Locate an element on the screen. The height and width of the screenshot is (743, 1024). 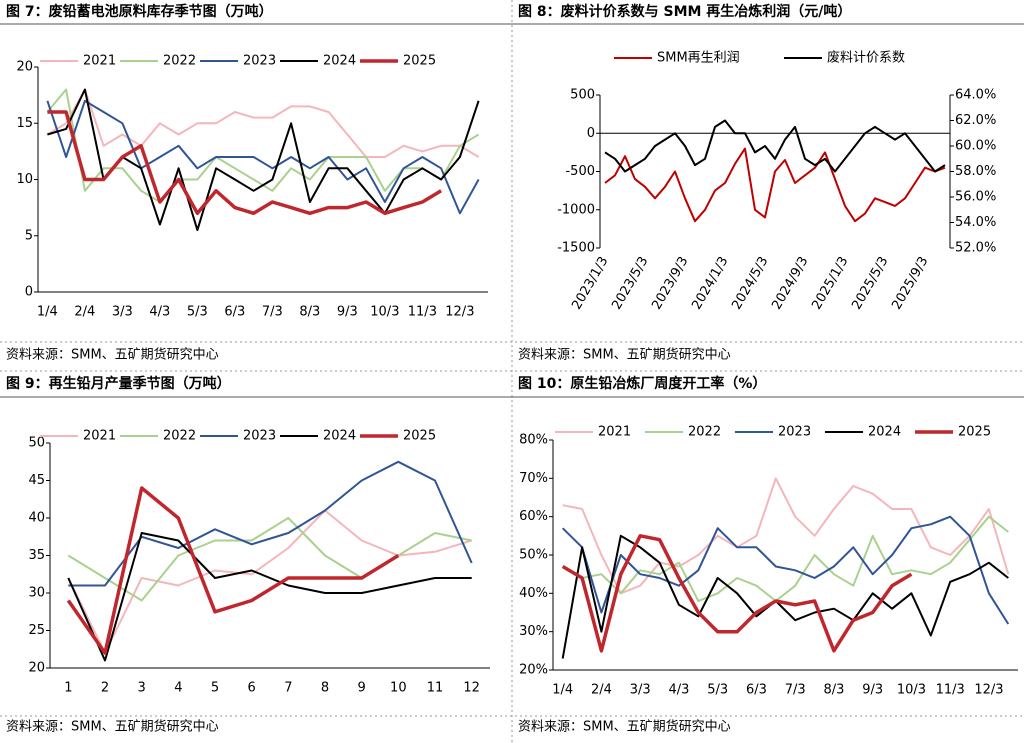
x-tick-label: 10 is located at coordinates (398, 688).